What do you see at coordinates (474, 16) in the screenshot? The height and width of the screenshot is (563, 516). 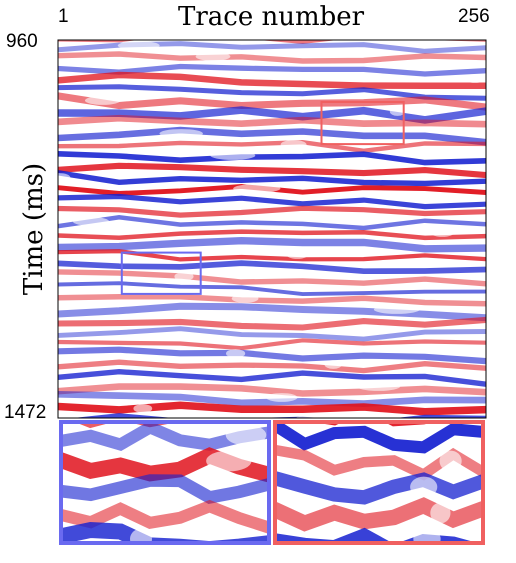 I see `x-tick-max: 256` at bounding box center [474, 16].